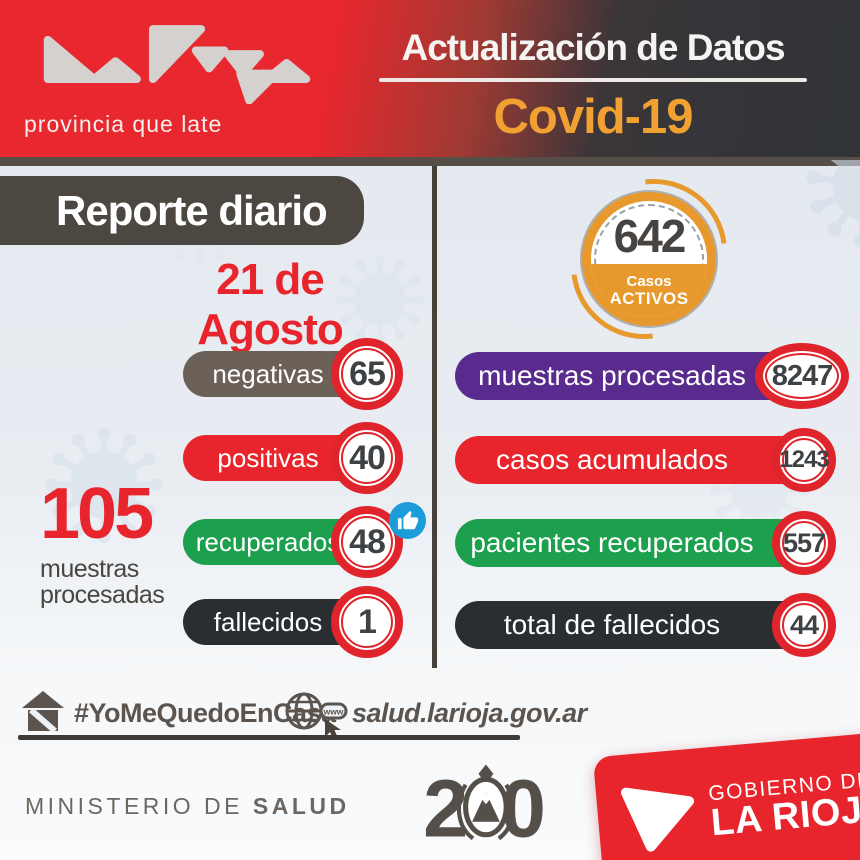 This screenshot has height=860, width=860. What do you see at coordinates (650, 236) in the screenshot?
I see `active-cases-value: 642` at bounding box center [650, 236].